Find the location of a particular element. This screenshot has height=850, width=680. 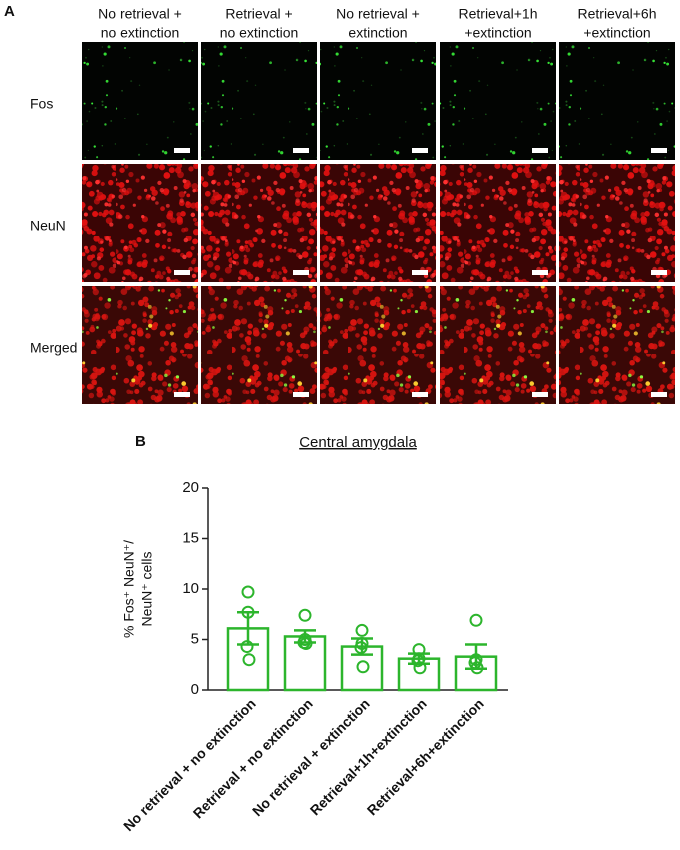

y-tick-label: 10 is located at coordinates (190, 588).